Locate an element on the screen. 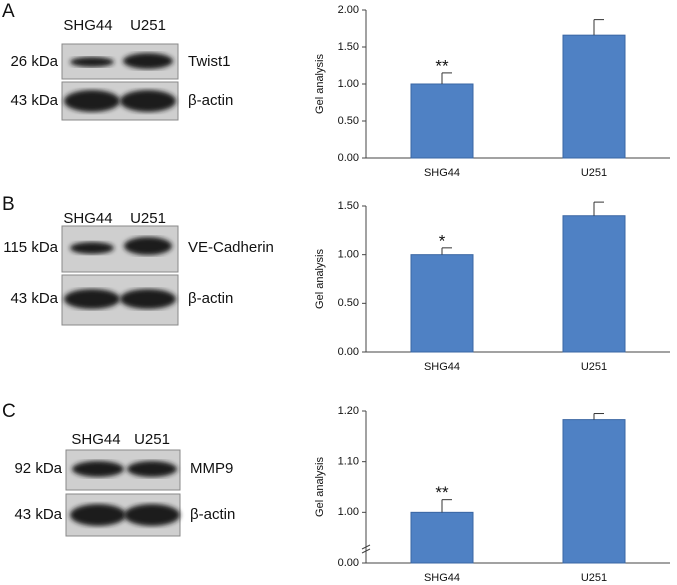  panel-letter: C is located at coordinates (9, 411).